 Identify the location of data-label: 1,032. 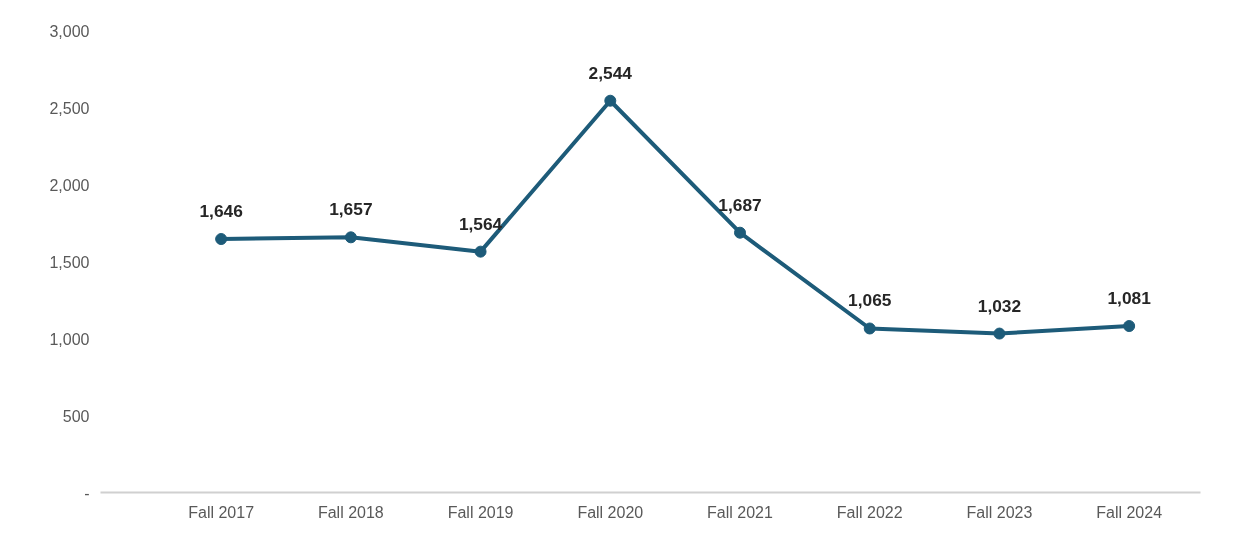
(999, 305).